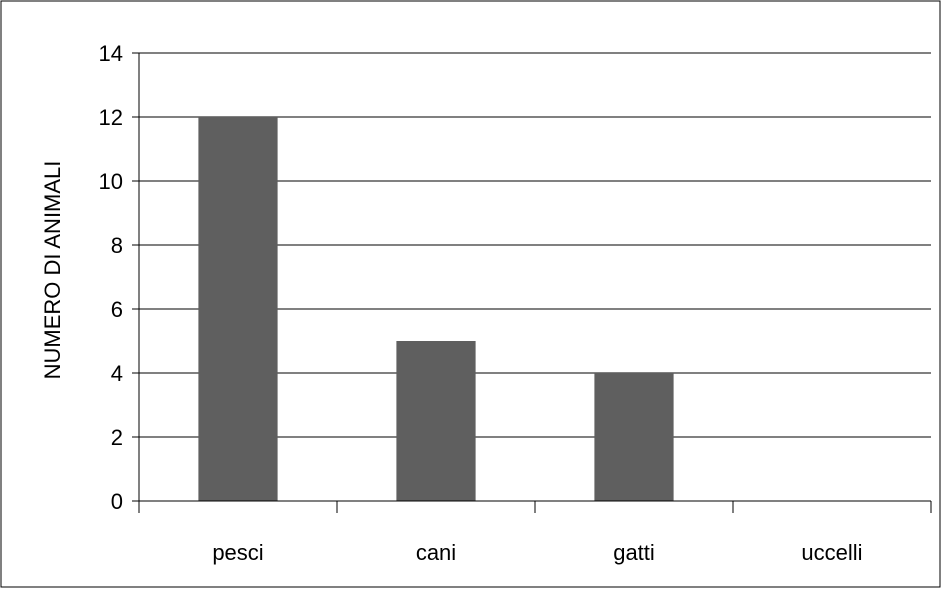 Image resolution: width=941 pixels, height=593 pixels. What do you see at coordinates (111, 53) in the screenshot?
I see `y-tick-label: 14` at bounding box center [111, 53].